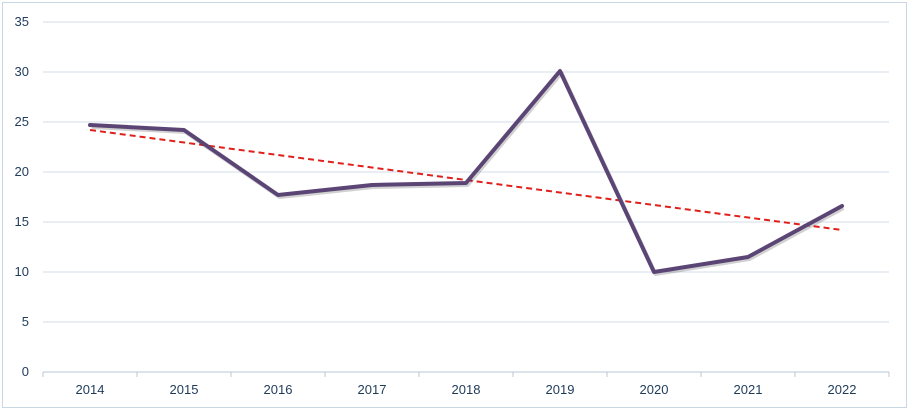 This screenshot has width=911, height=412. I want to click on x-tick-label: 2018, so click(466, 389).